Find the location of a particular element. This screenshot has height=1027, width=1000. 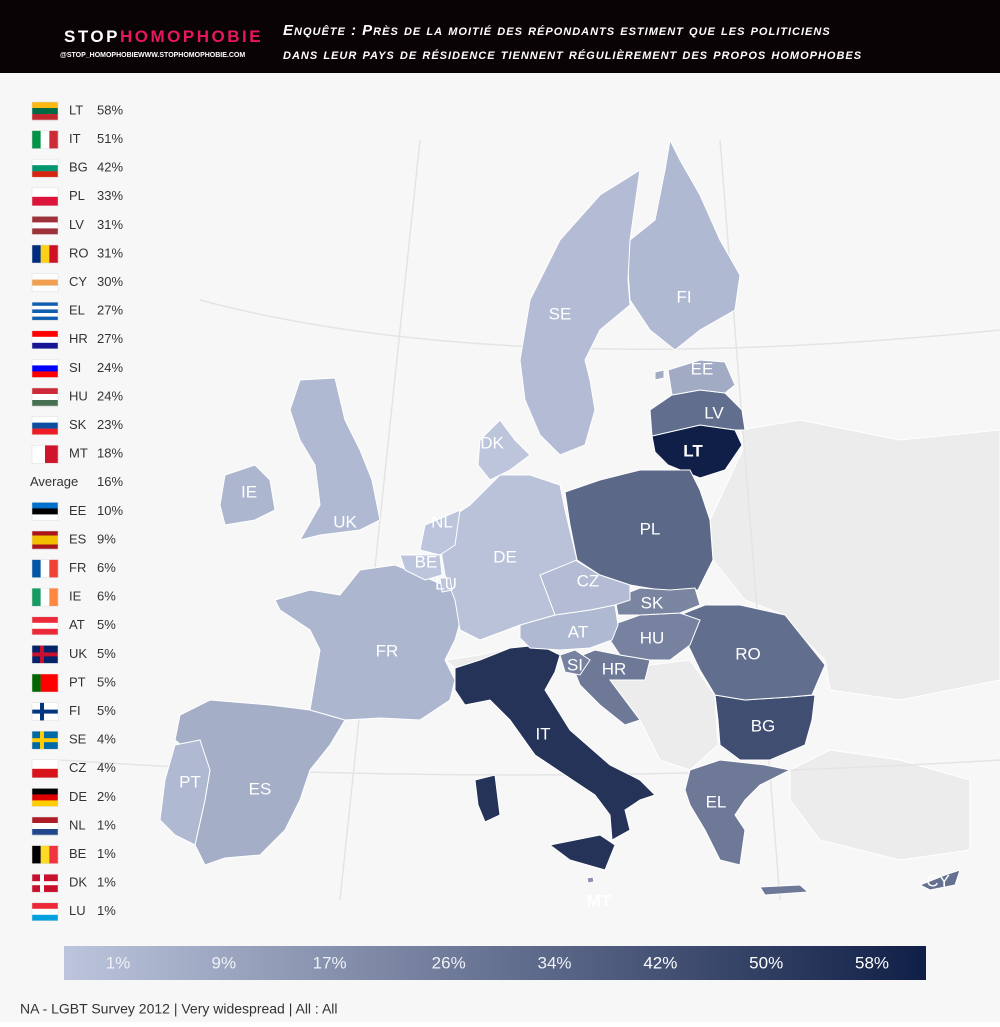

average-value: 16% is located at coordinates (110, 481).